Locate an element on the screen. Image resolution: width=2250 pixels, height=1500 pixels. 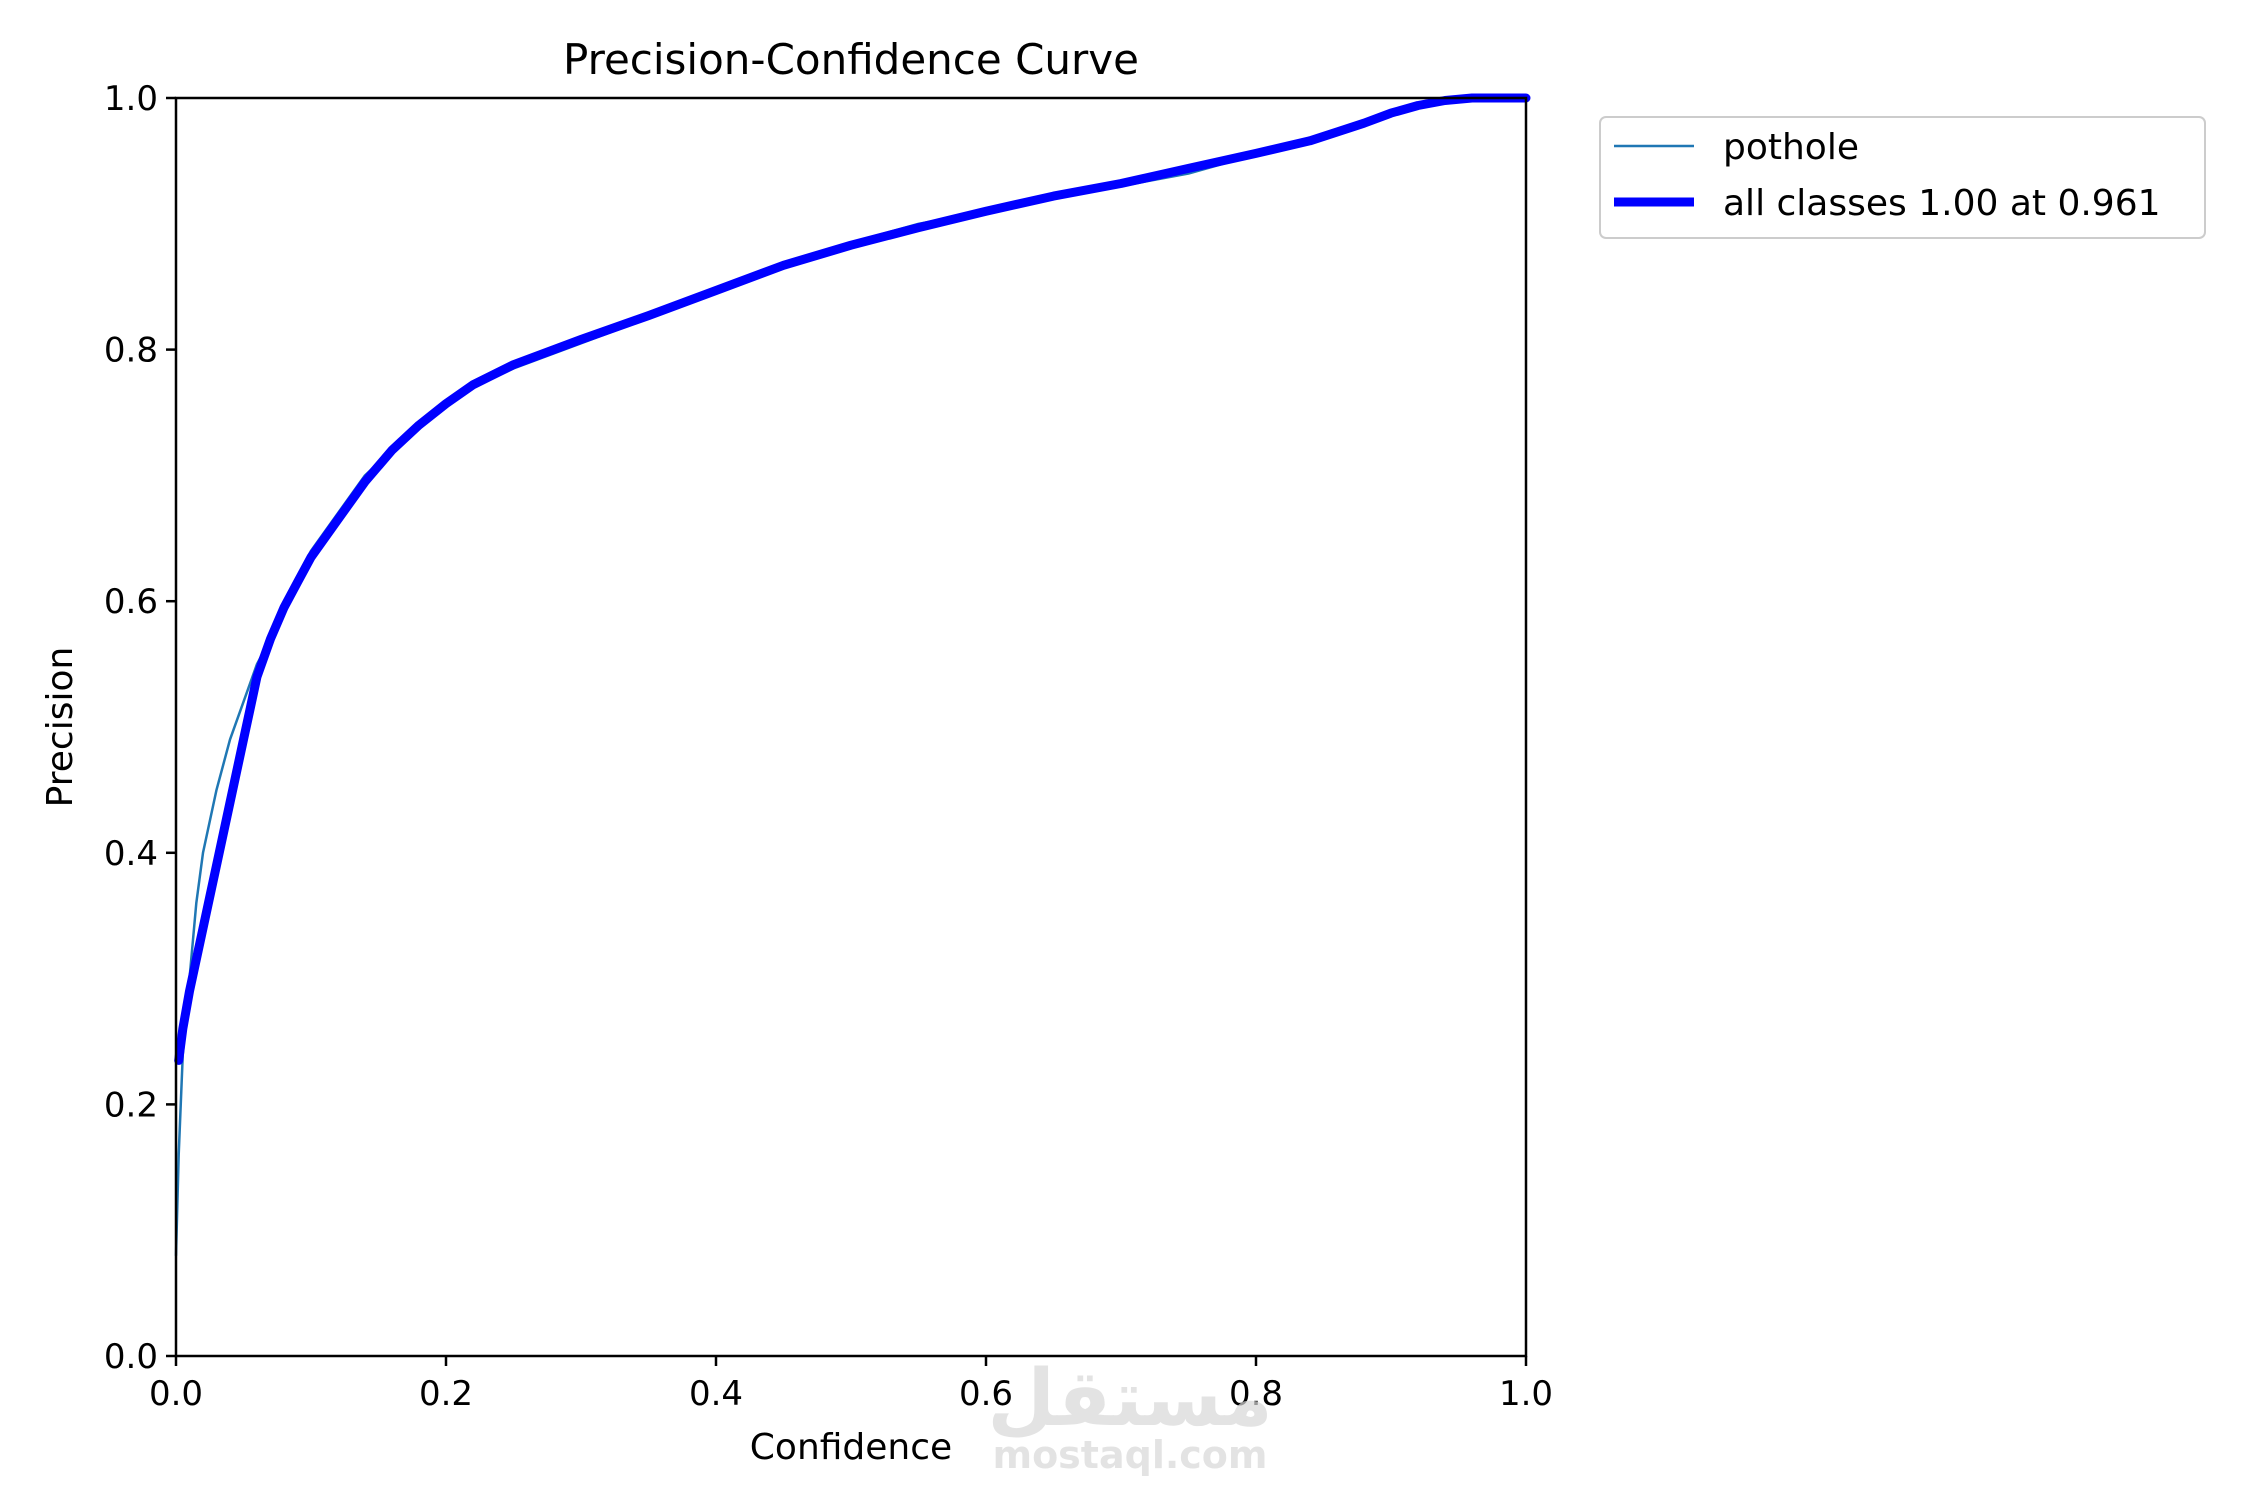
x-tick-label: 0.6 is located at coordinates (986, 1394).